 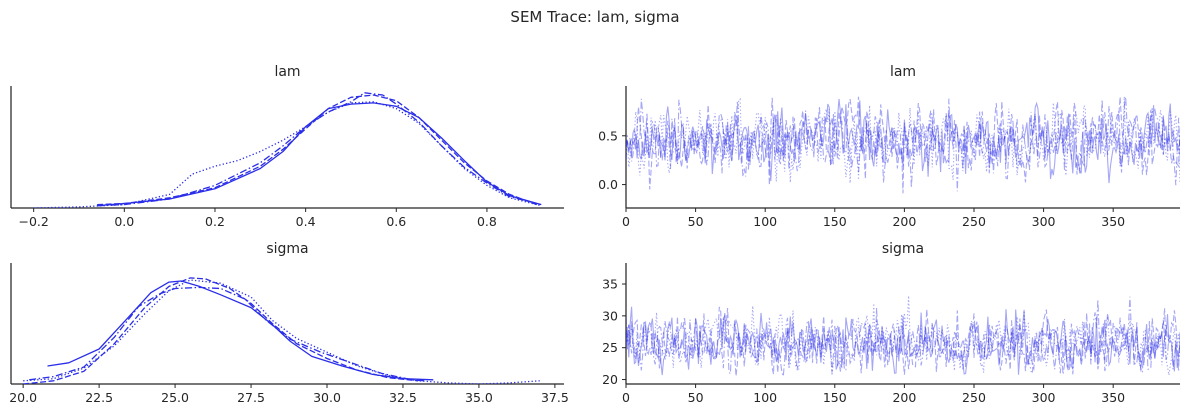 What do you see at coordinates (610, 315) in the screenshot?
I see `y-tick-label: 30` at bounding box center [610, 315].